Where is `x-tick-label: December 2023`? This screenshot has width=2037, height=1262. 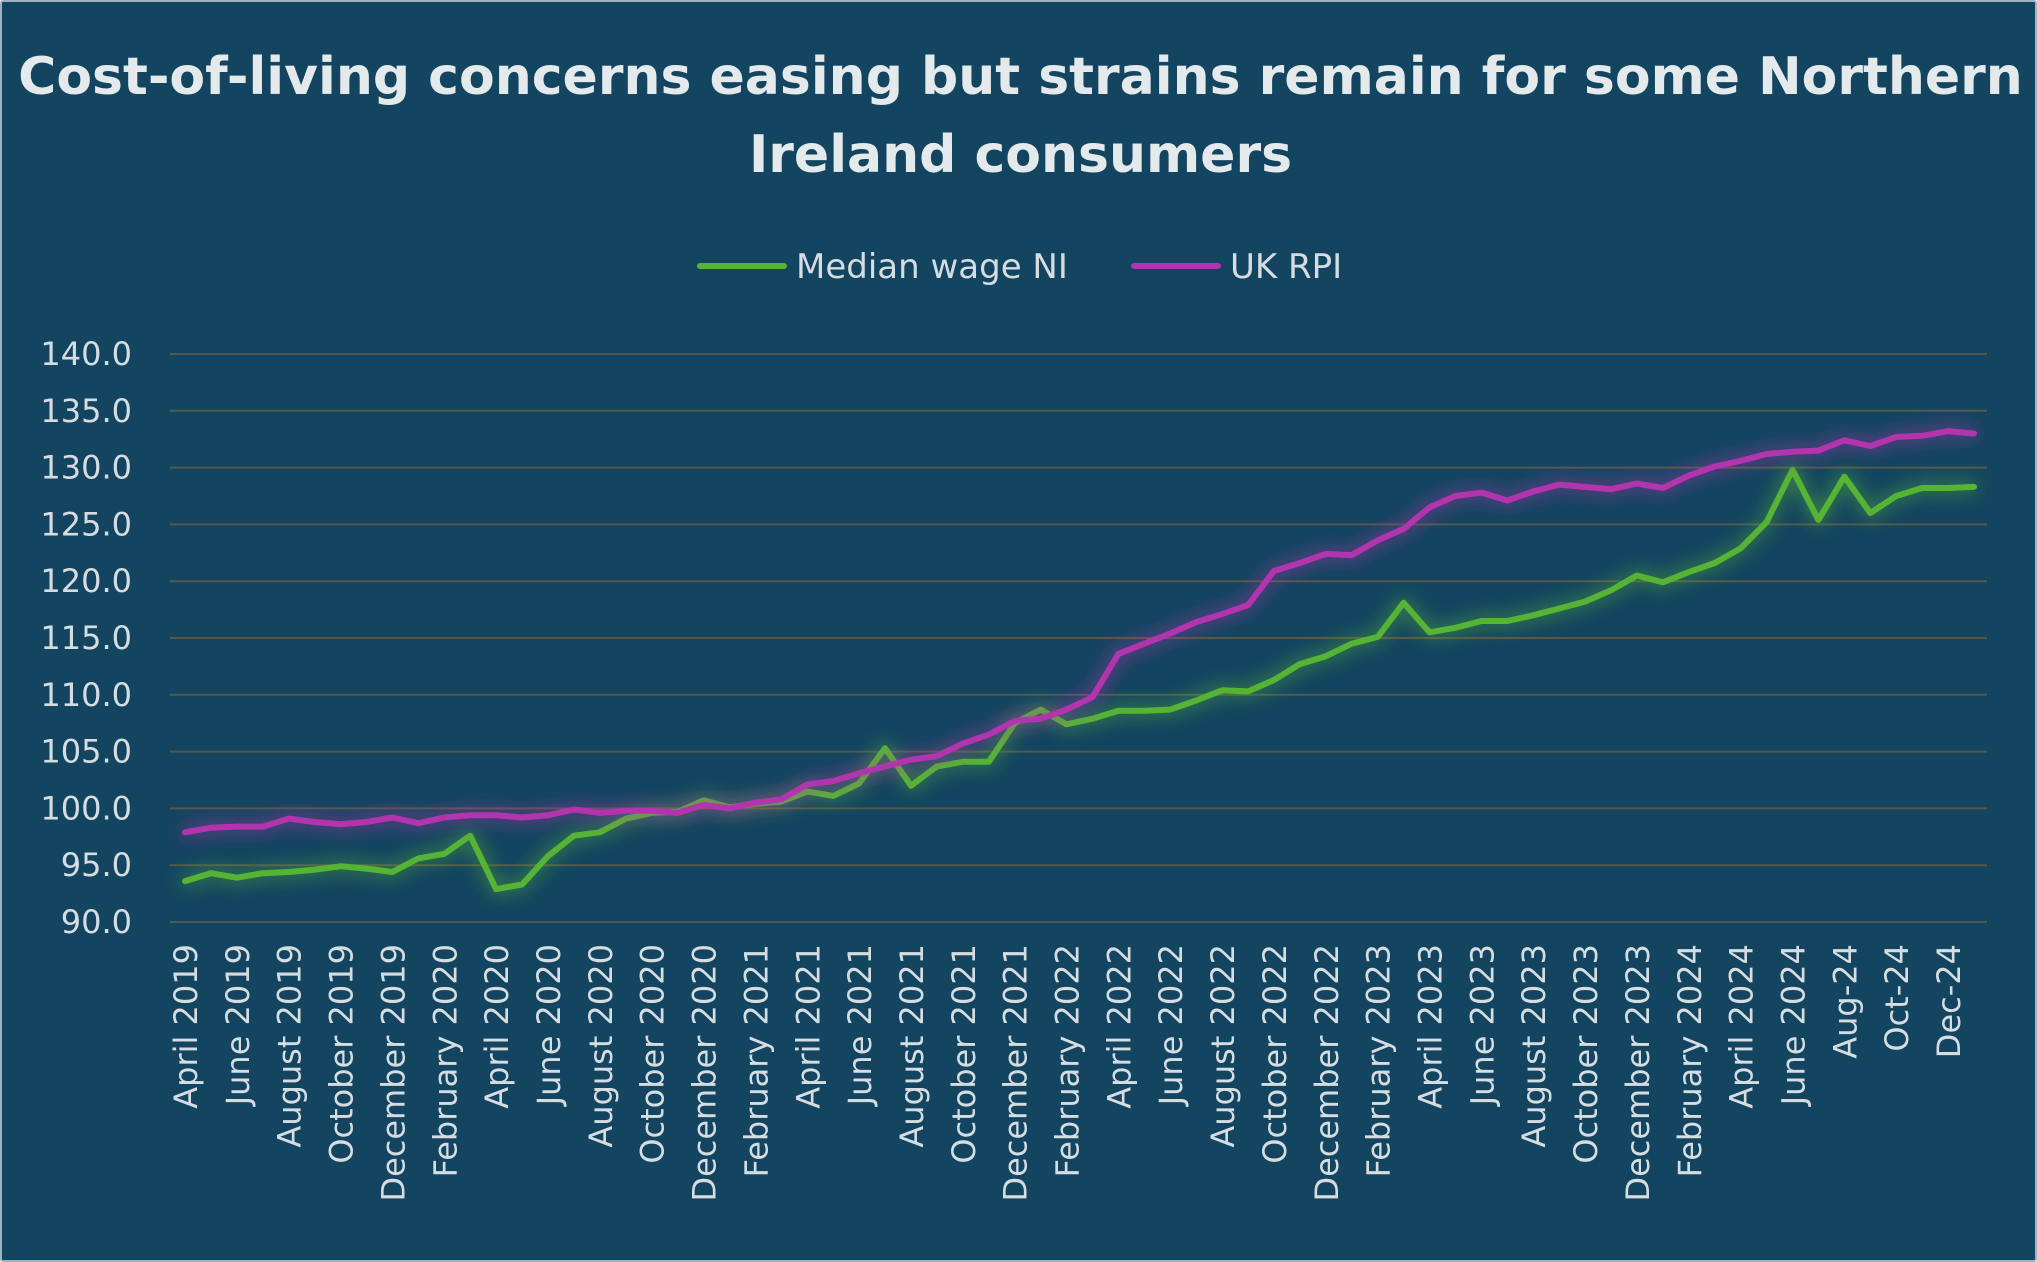 x-tick-label: December 2023 is located at coordinates (1638, 1073).